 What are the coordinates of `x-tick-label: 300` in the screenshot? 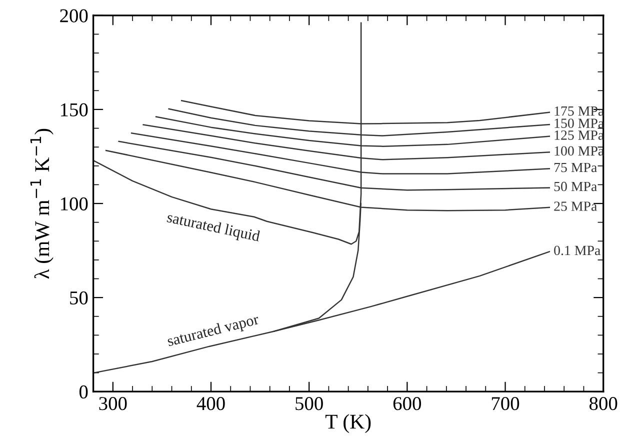 It's located at (113, 403).